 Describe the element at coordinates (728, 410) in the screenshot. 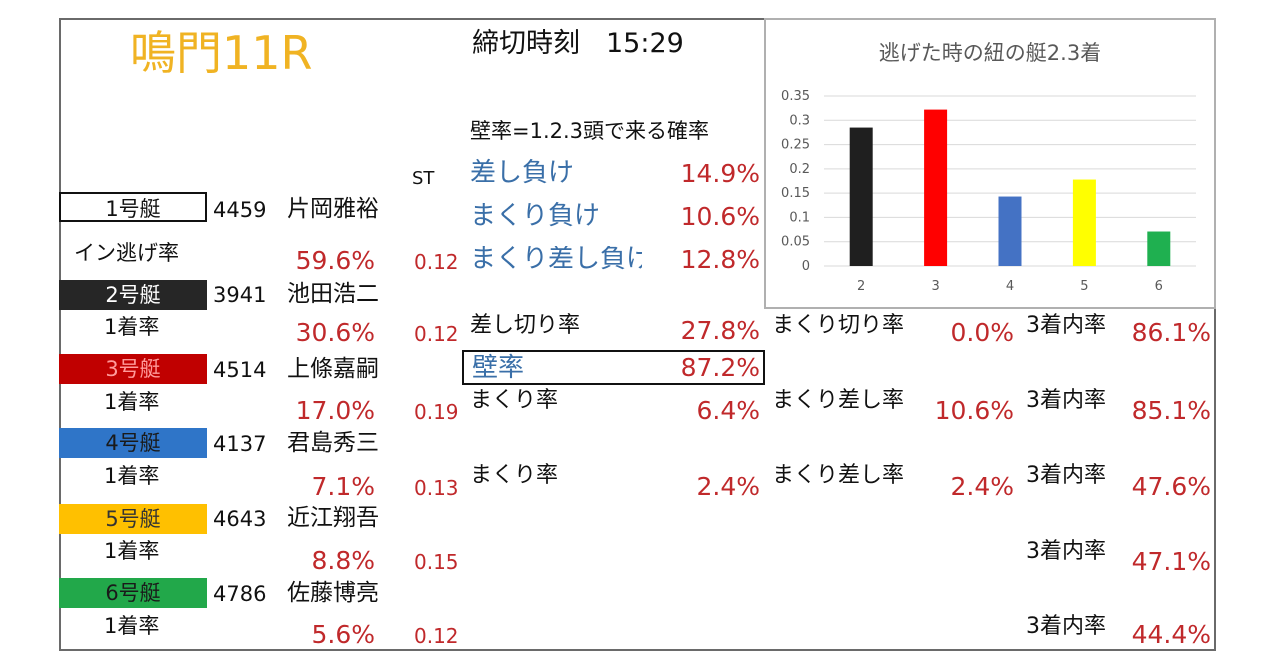

I see `boat-3-makuri-value: 6.4%` at that location.